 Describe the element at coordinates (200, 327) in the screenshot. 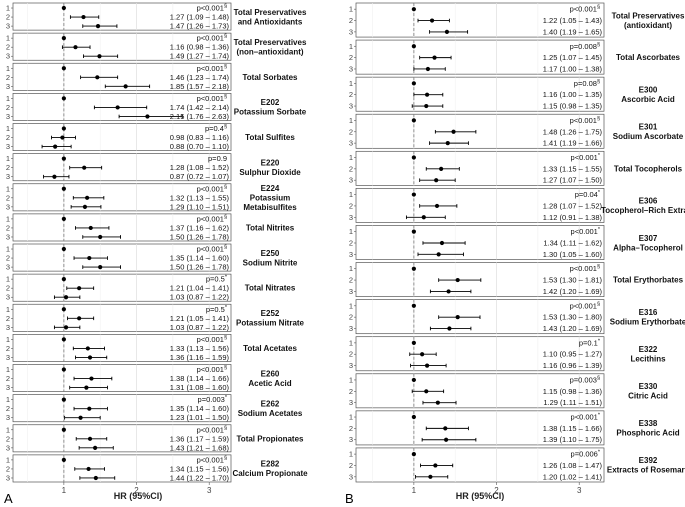

I see `hr-ci-label: 1.03 (0.87 – 1.22)` at that location.